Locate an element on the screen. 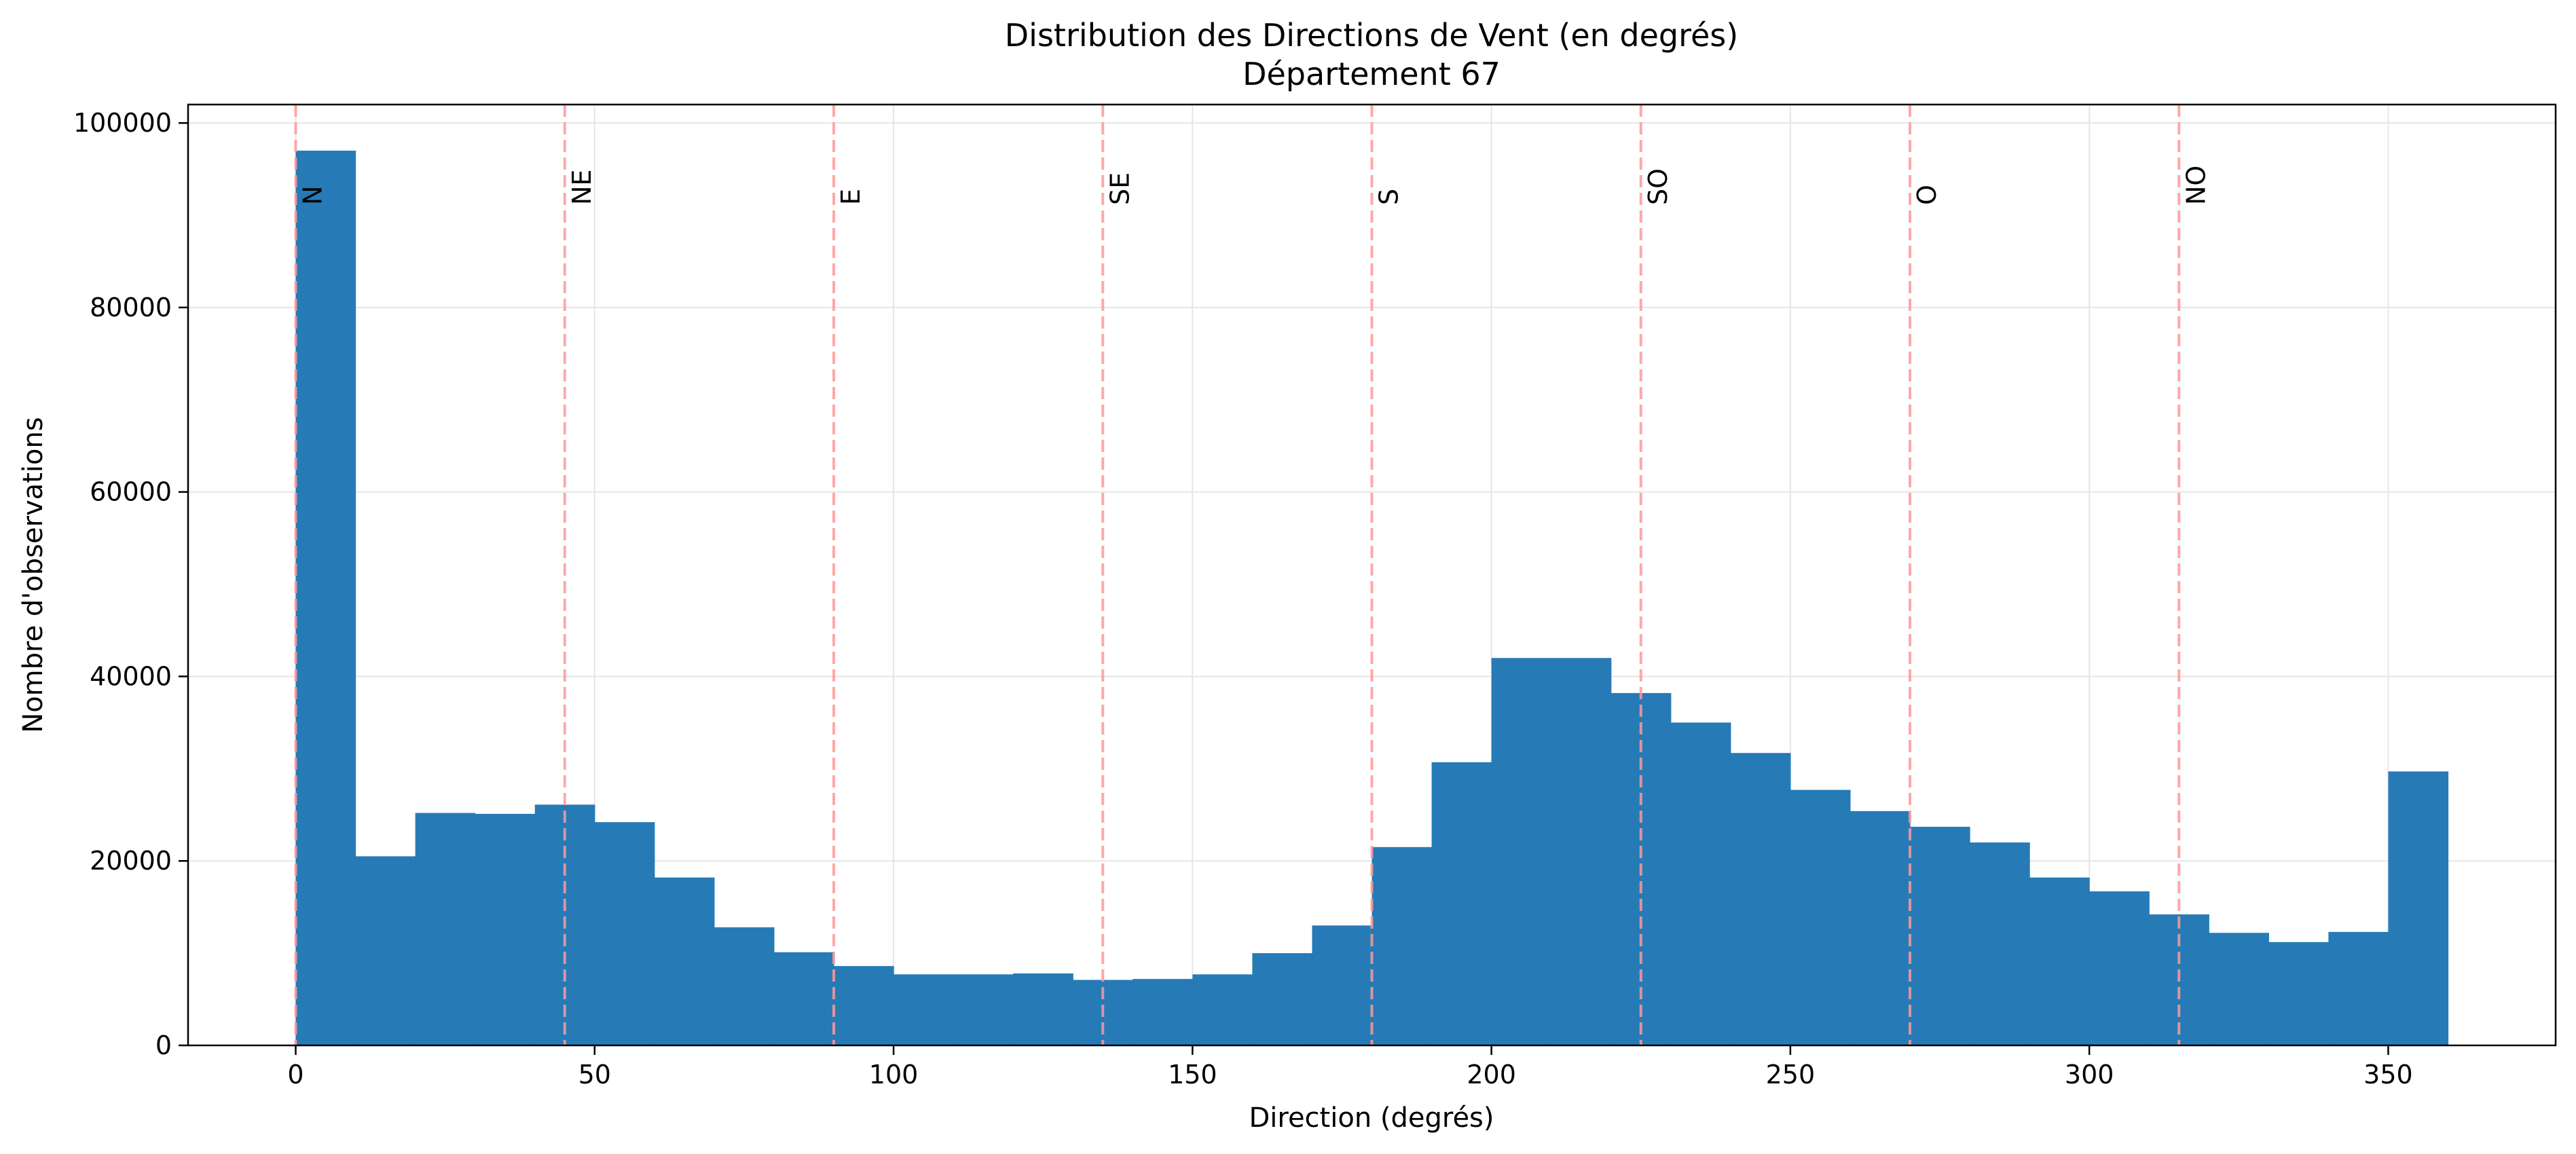 This screenshot has width=2576, height=1154. direction-label-s: S is located at coordinates (1389, 197).